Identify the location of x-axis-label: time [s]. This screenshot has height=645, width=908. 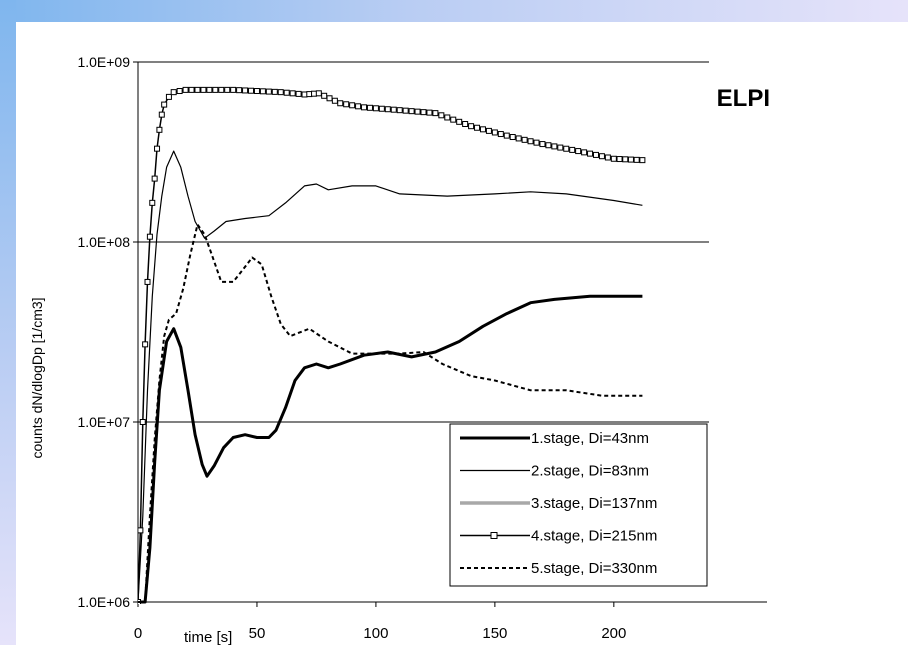
(208, 637).